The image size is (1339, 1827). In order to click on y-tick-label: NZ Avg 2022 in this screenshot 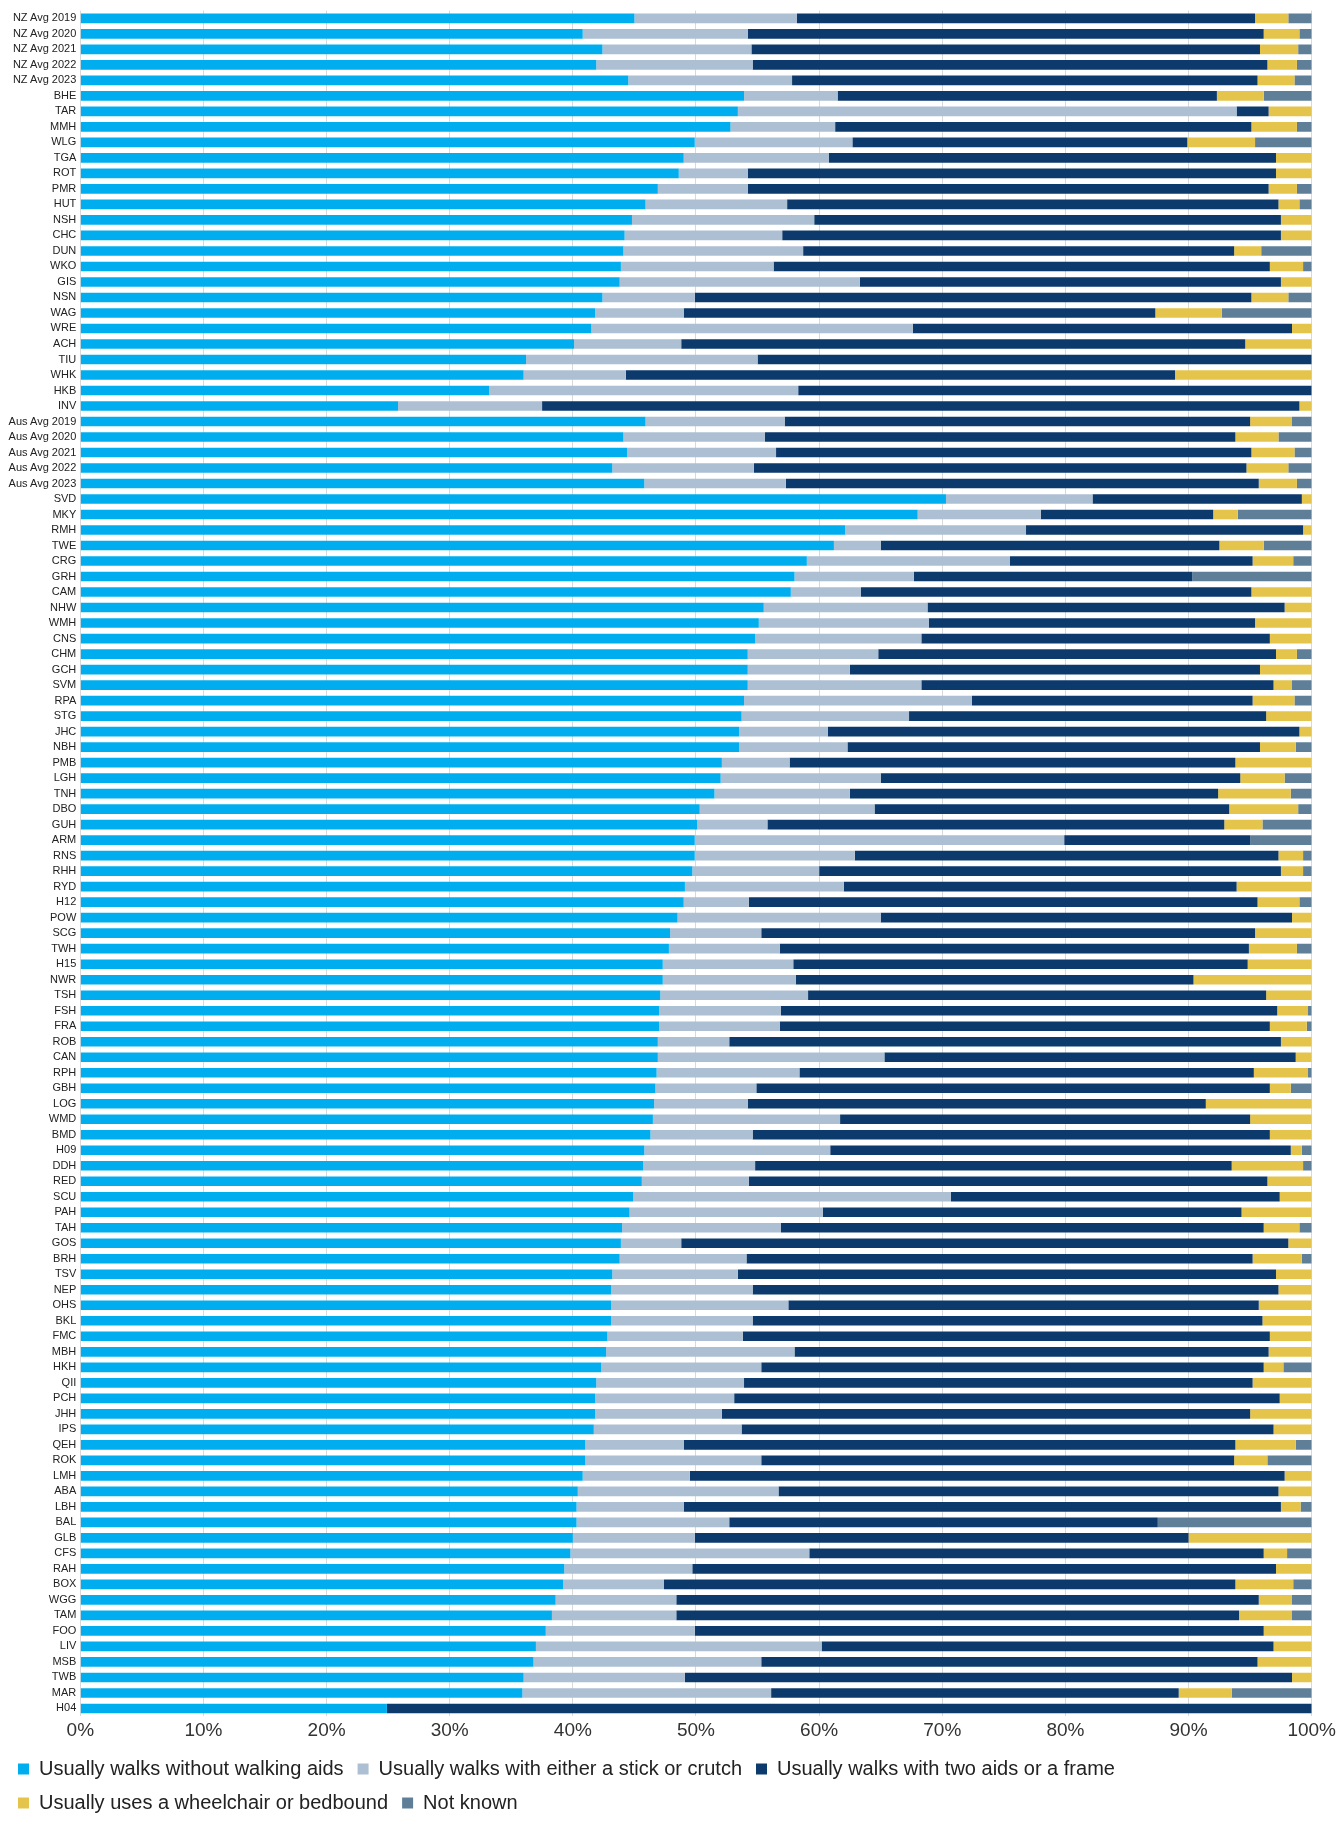, I will do `click(44, 63)`.